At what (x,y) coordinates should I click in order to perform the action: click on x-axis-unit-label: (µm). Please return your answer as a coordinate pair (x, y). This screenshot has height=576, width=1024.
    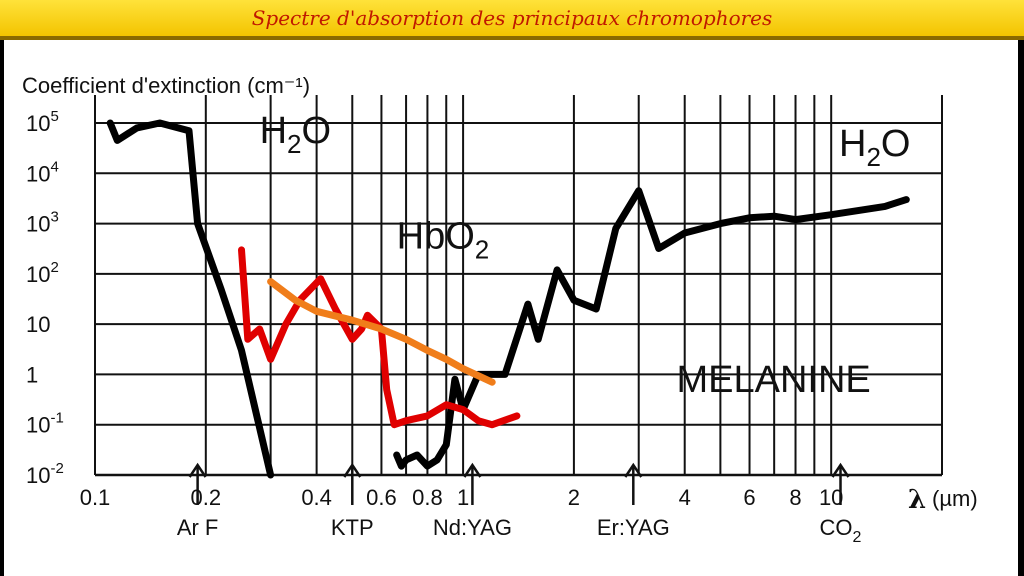
    Looking at the image, I should click on (955, 498).